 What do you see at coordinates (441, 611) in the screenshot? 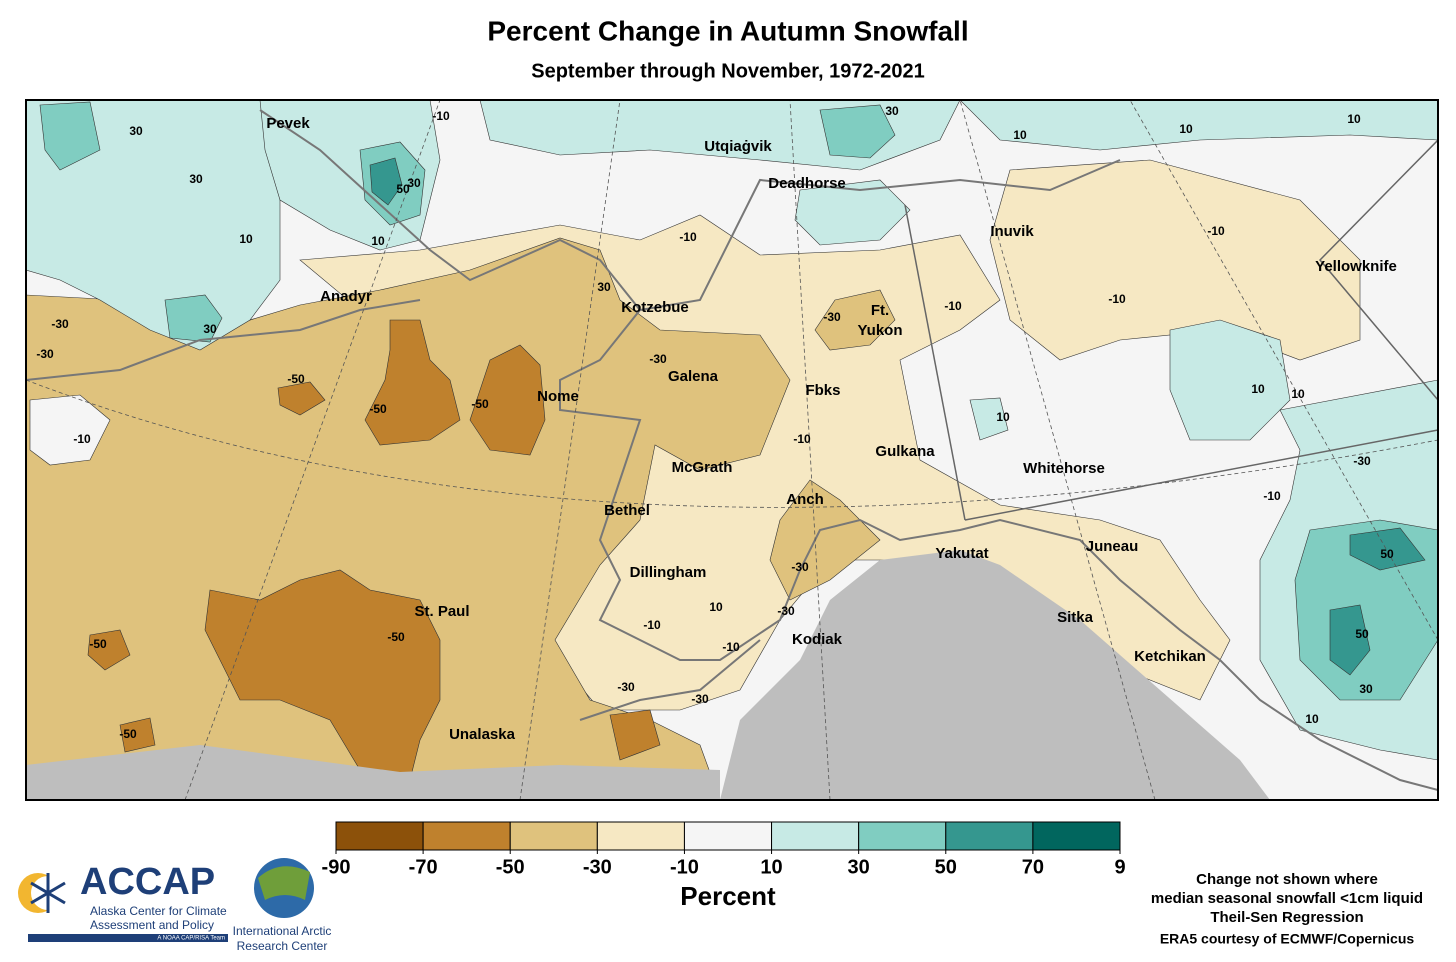
I see `place-label: St. Paul` at bounding box center [441, 611].